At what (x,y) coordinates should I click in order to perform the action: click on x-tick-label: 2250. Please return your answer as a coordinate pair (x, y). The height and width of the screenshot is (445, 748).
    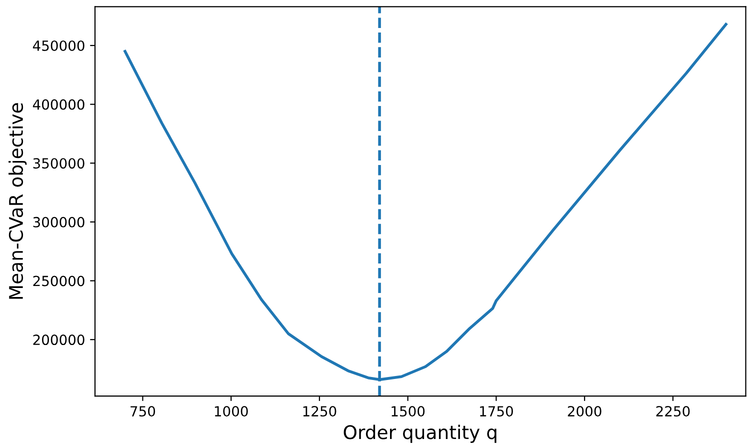
    Looking at the image, I should click on (673, 411).